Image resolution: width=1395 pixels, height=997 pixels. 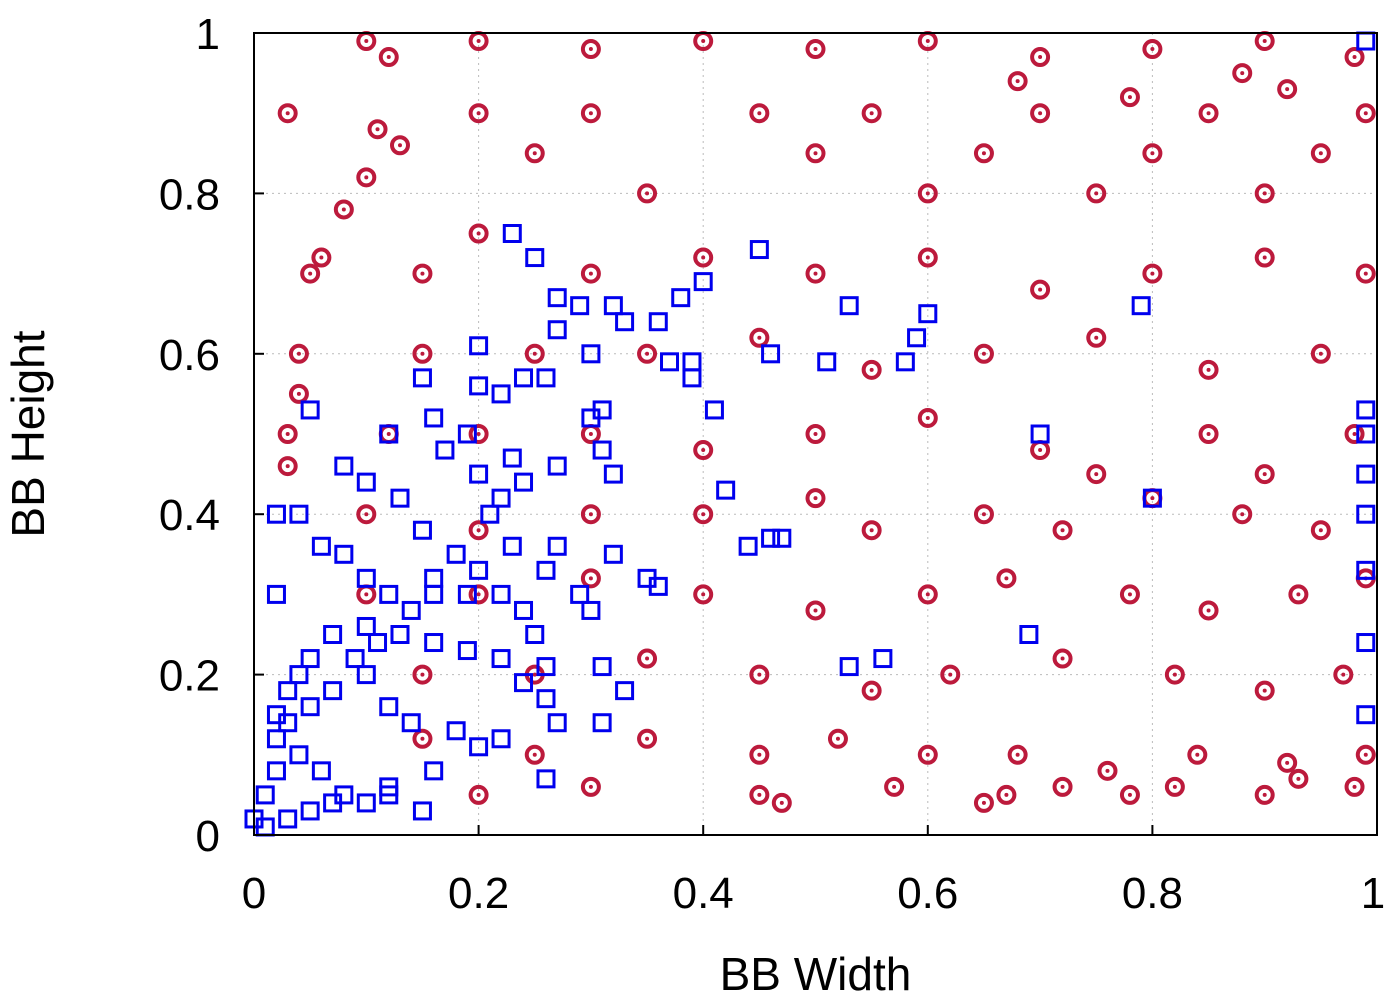 What do you see at coordinates (189, 355) in the screenshot?
I see `y-tick-label: 0.6` at bounding box center [189, 355].